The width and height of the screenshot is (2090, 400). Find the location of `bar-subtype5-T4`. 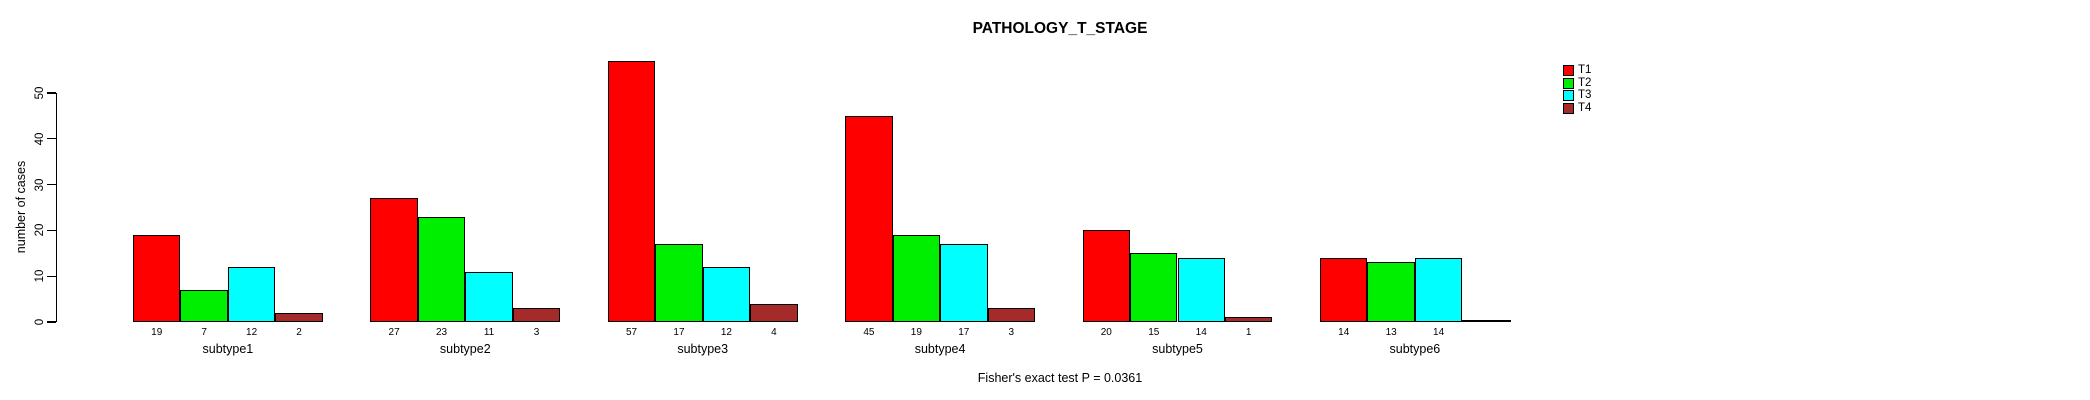

bar-subtype5-T4 is located at coordinates (1248, 319).